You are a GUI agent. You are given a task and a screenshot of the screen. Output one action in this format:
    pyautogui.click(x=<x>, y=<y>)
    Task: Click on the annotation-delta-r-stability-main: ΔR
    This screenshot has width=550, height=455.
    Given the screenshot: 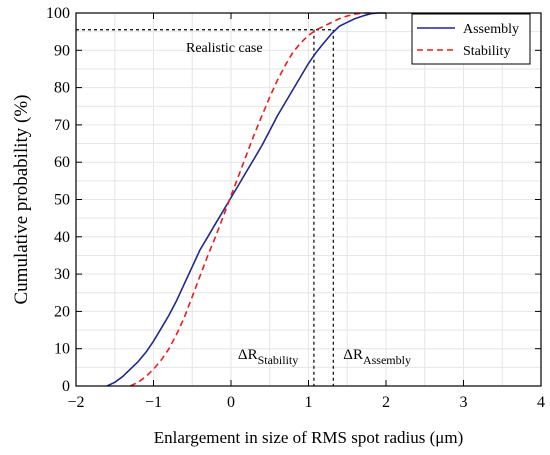 What is the action you would take?
    pyautogui.click(x=248, y=355)
    